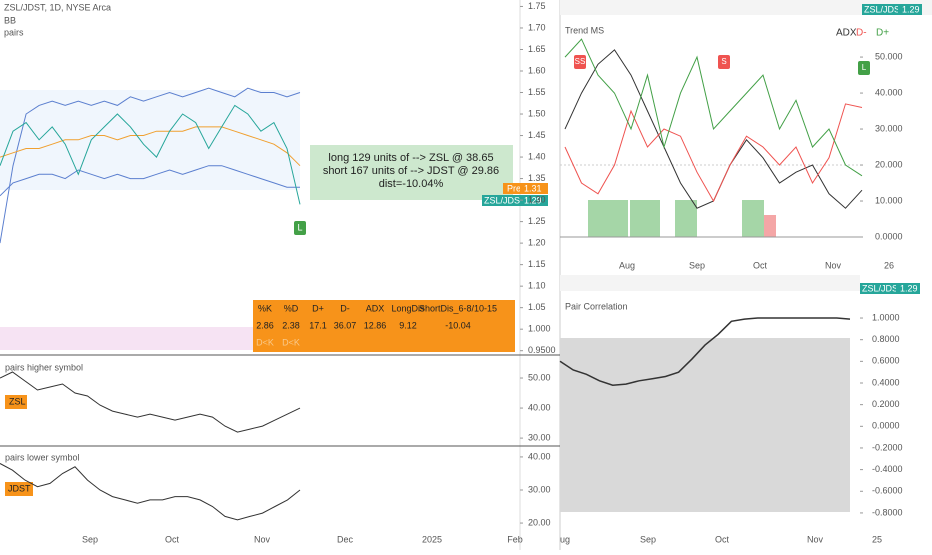  I want to click on x-tick-label: 26, so click(889, 265).